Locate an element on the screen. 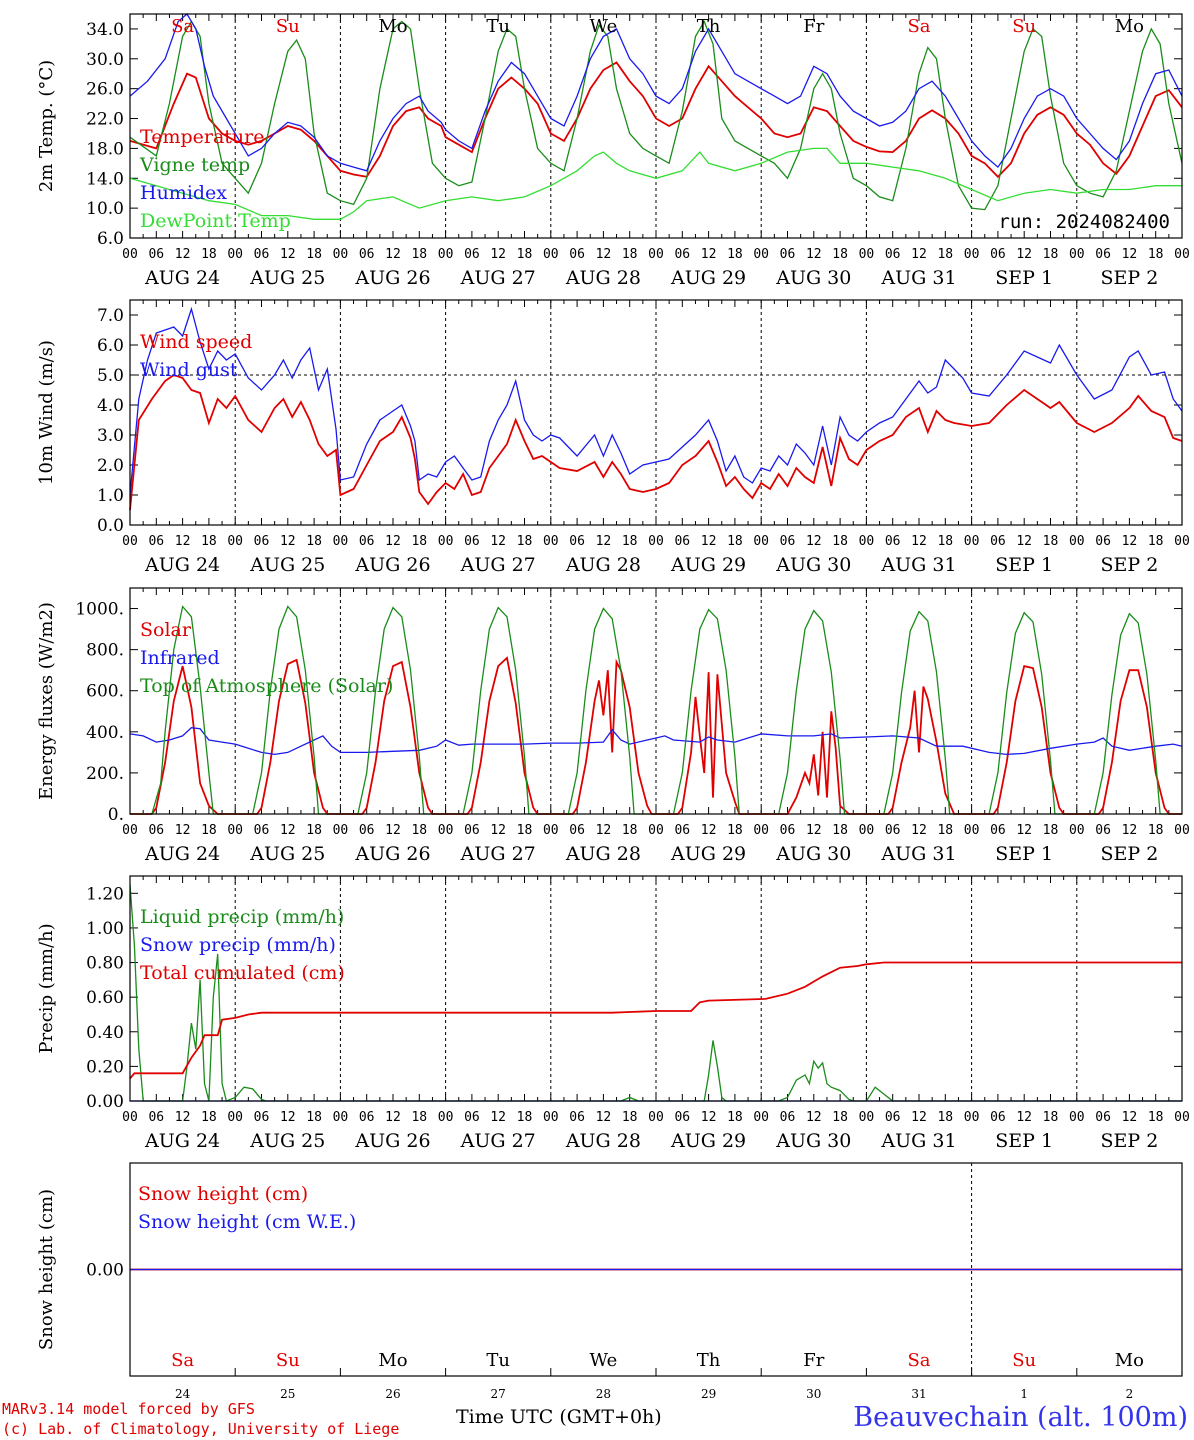 The width and height of the screenshot is (1194, 1440). y-tick-label: 5.0 is located at coordinates (110, 376).